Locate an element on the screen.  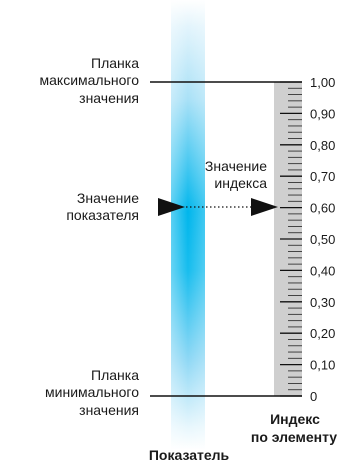
min-bar-label-2: минимального is located at coordinates (92, 392).